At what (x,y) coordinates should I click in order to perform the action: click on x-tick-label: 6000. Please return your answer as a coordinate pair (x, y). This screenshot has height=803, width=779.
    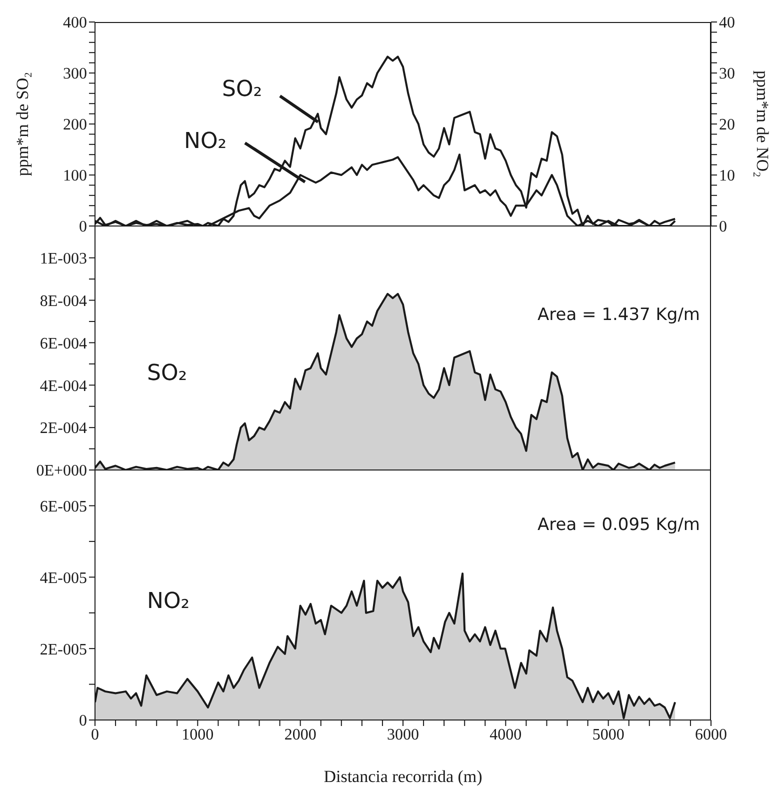
    Looking at the image, I should click on (711, 735).